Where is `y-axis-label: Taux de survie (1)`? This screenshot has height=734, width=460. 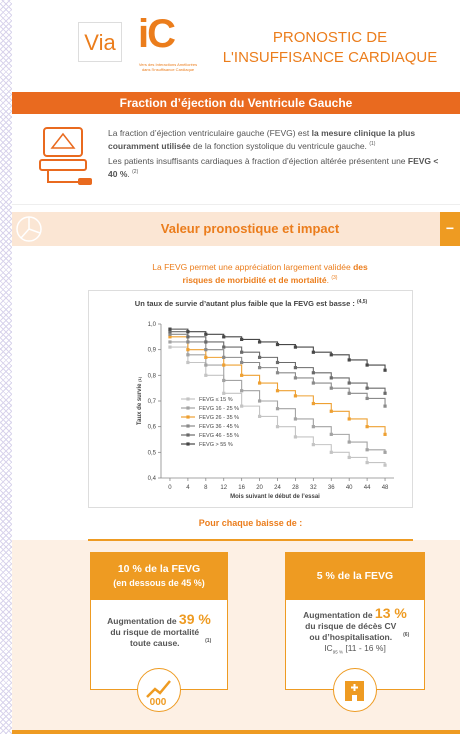 y-axis-label: Taux de survie (1) is located at coordinates (140, 400).